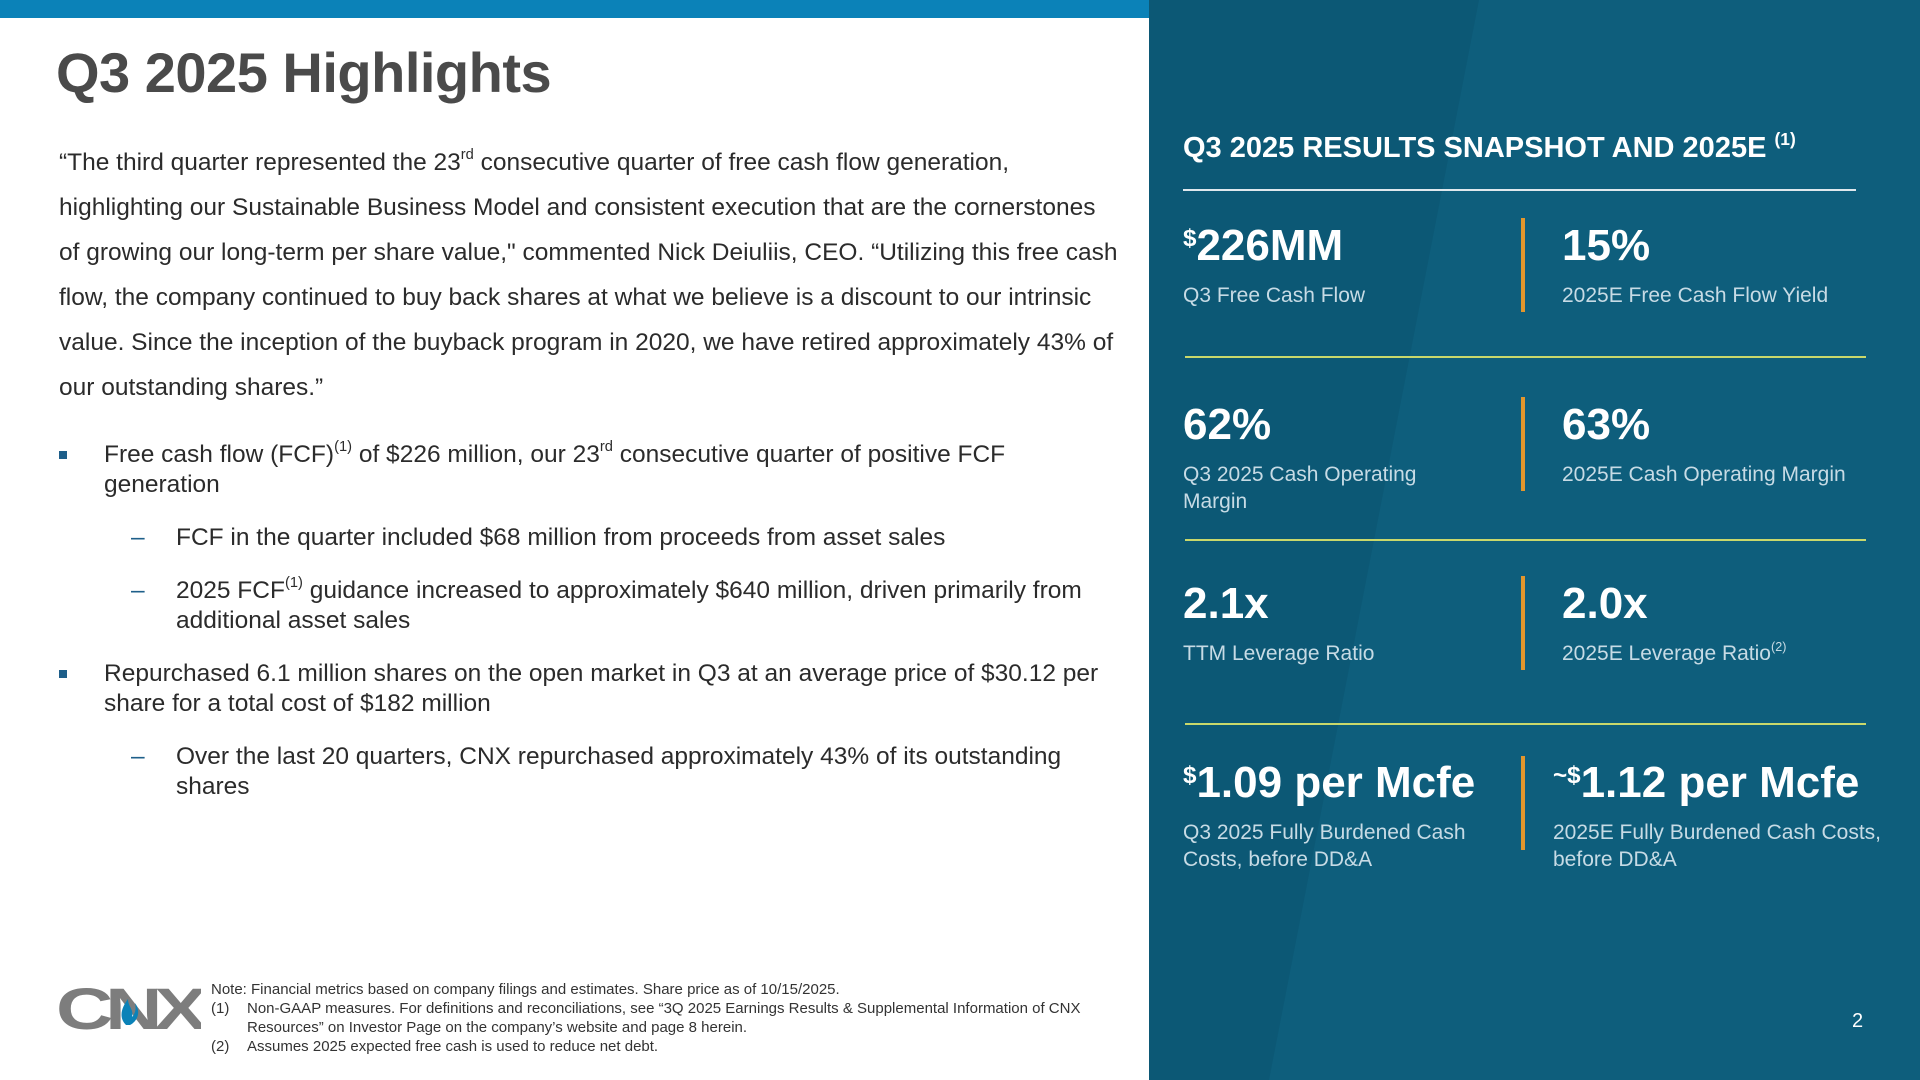  I want to click on metric-value: 2.1x, so click(1226, 603).